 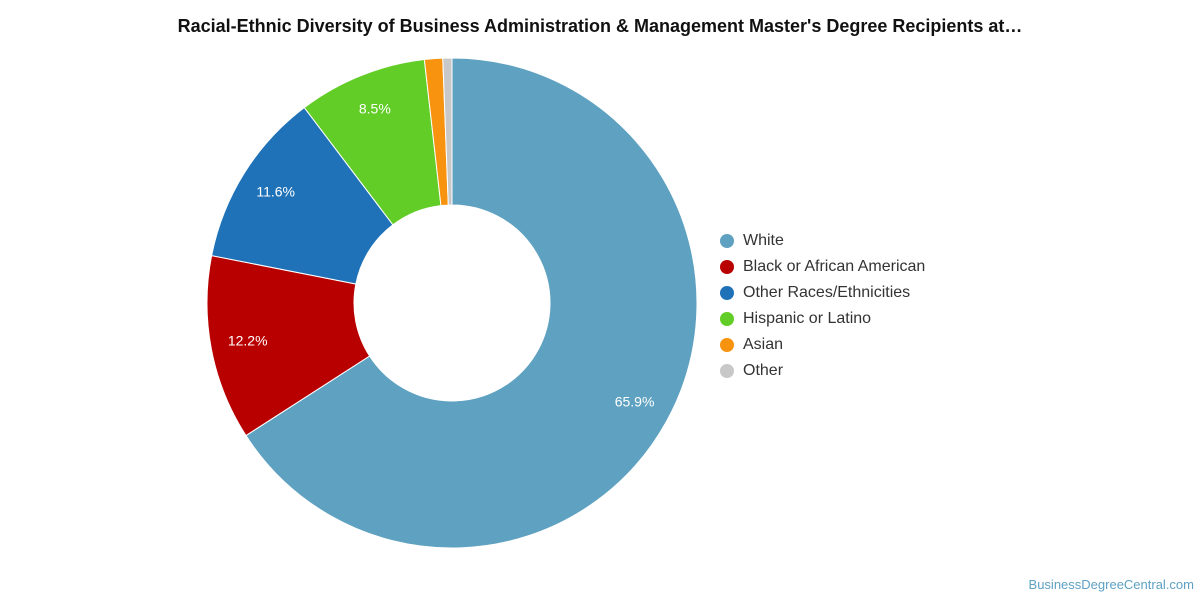 I want to click on legend-item: Asian, so click(x=822, y=345).